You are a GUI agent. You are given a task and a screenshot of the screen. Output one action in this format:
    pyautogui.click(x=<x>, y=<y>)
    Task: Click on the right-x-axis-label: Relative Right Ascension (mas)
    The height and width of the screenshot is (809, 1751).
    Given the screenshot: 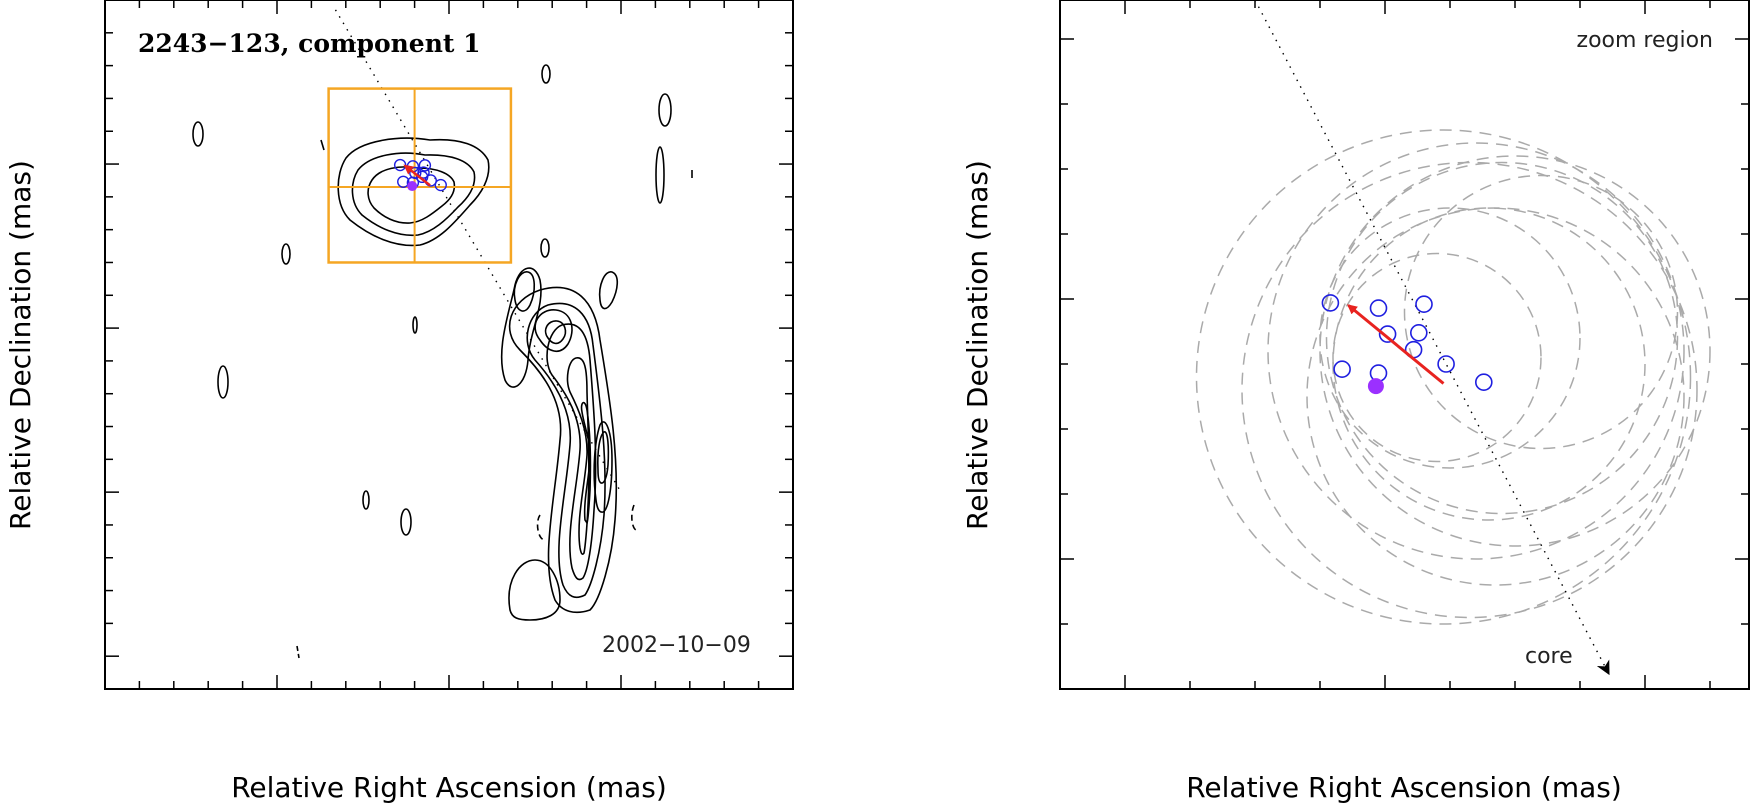 What is the action you would take?
    pyautogui.click(x=1404, y=787)
    